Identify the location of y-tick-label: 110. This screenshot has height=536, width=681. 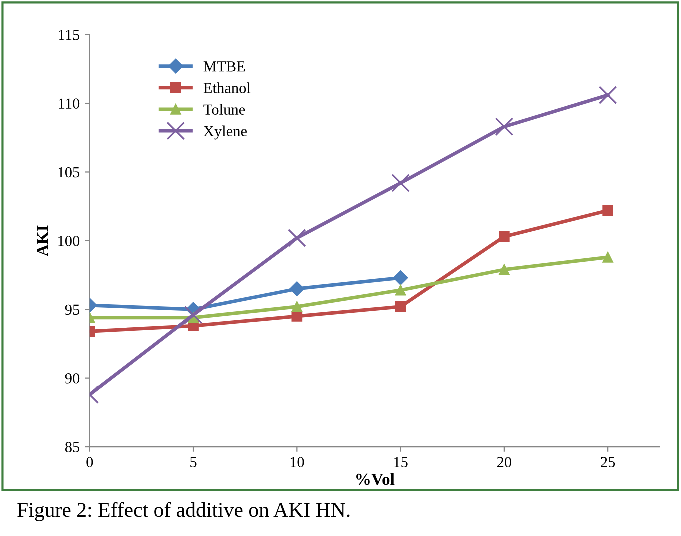
(69, 103).